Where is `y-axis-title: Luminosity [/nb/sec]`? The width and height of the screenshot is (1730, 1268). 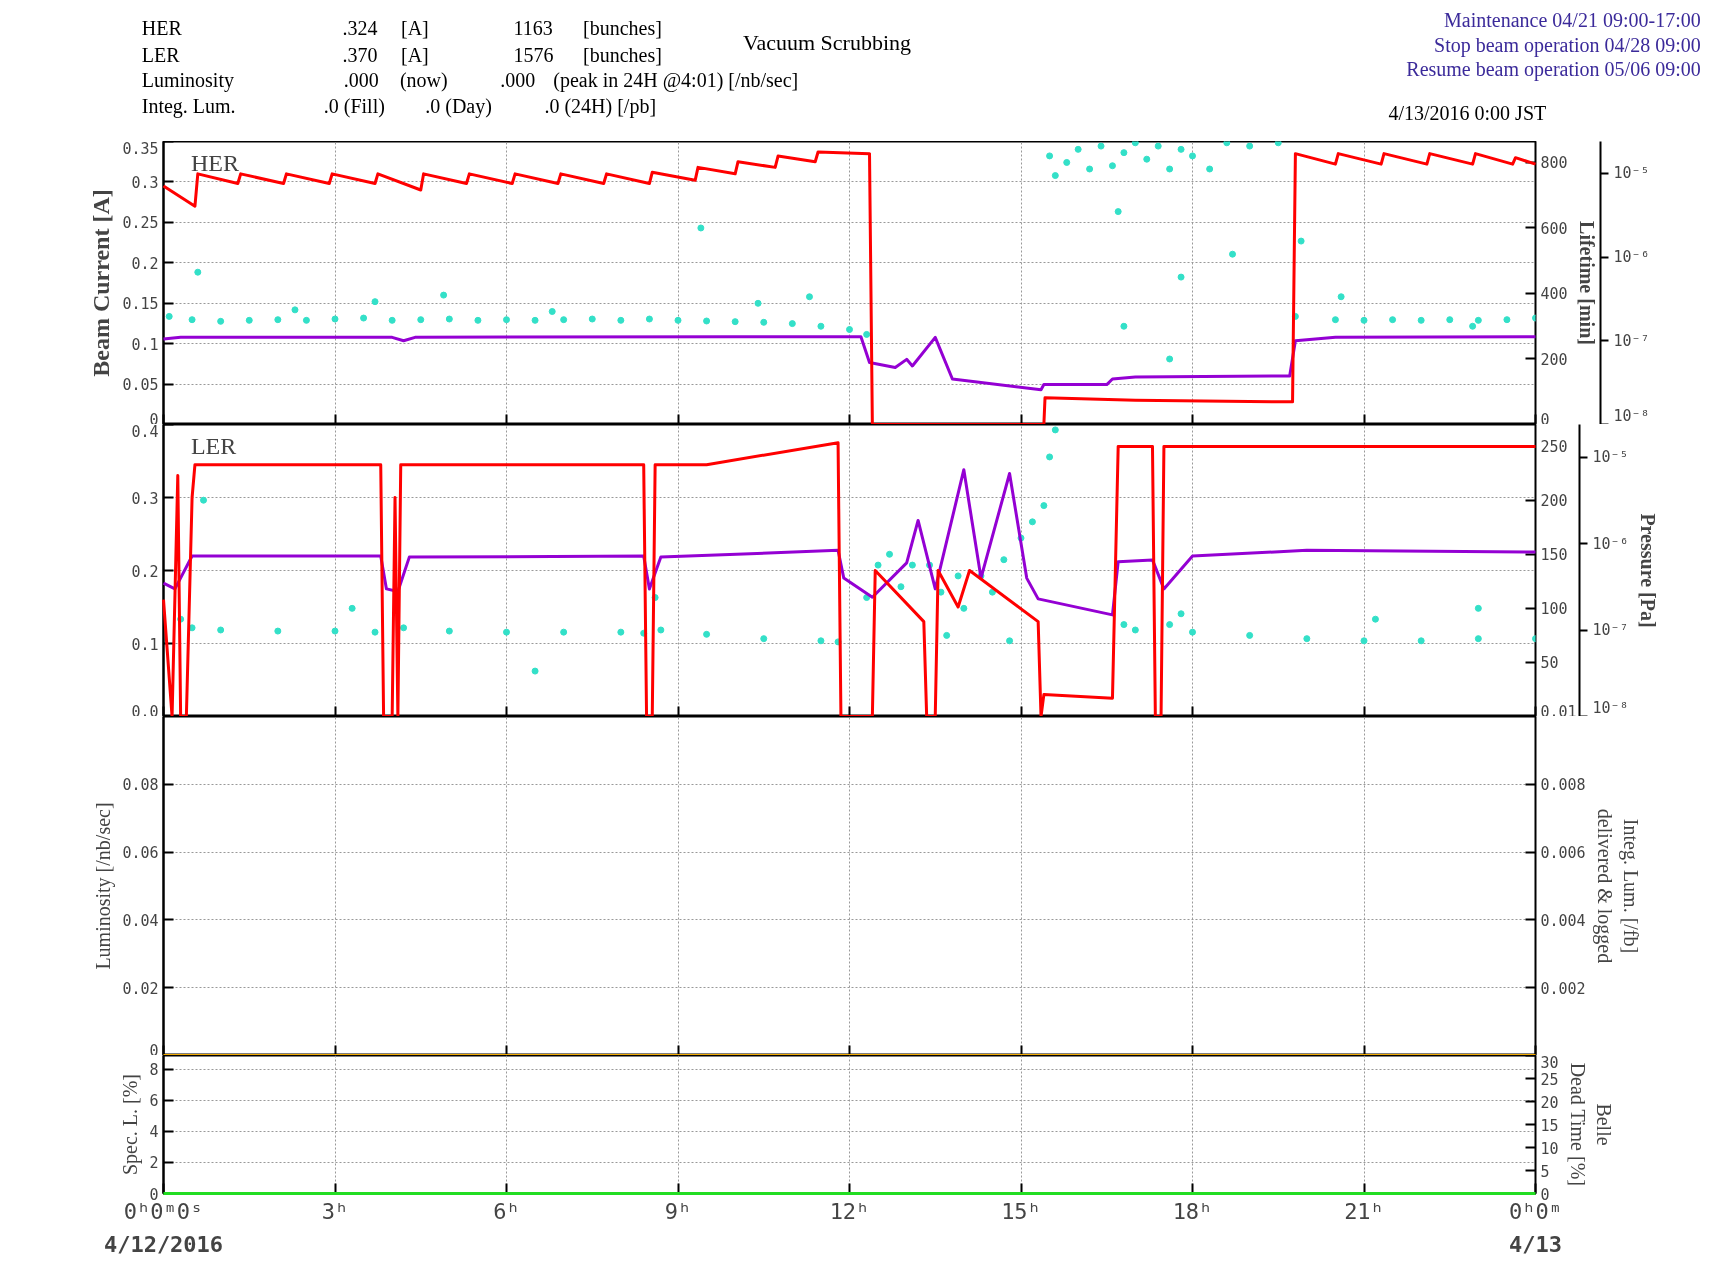
y-axis-title: Luminosity [/nb/sec] is located at coordinates (104, 886).